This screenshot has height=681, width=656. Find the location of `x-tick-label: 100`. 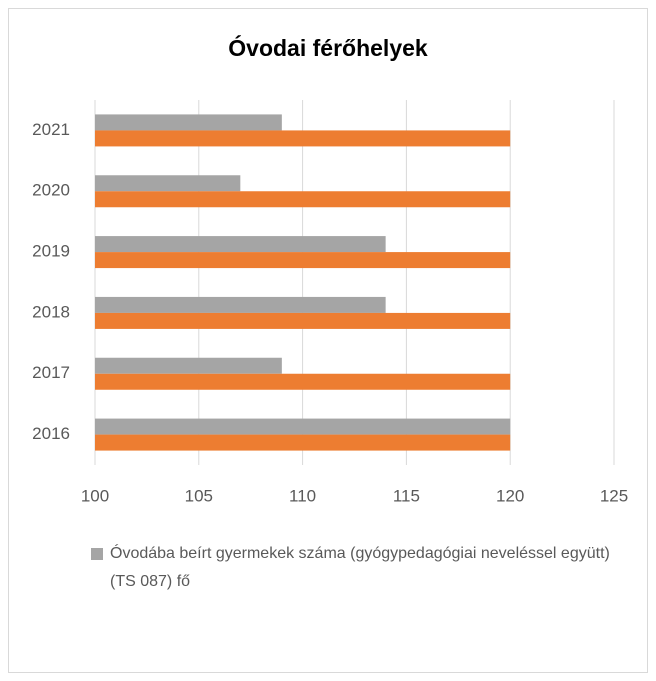

x-tick-label: 100 is located at coordinates (95, 495).